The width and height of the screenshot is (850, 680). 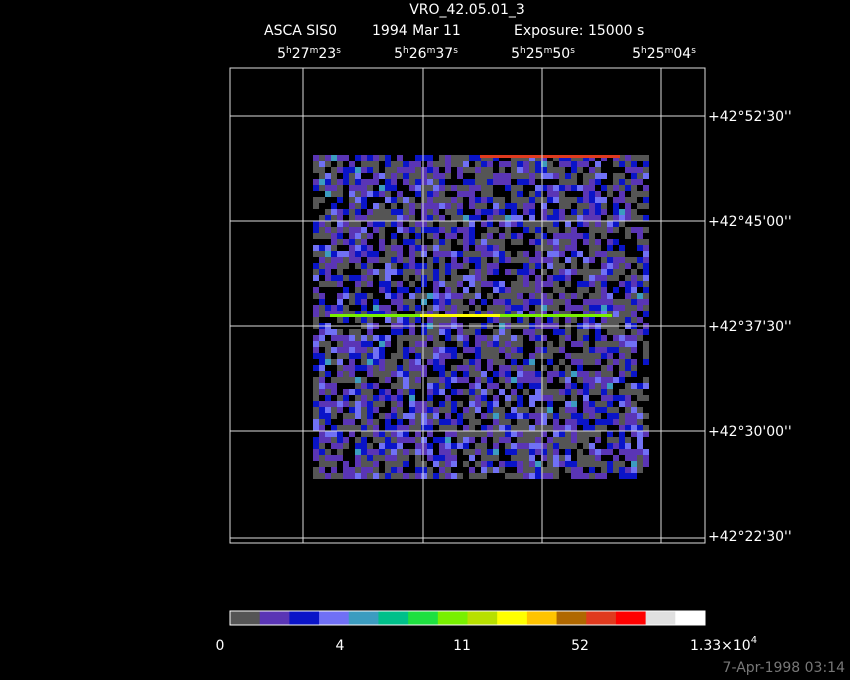 I want to click on colorbar-swatch, so click(x=571, y=618).